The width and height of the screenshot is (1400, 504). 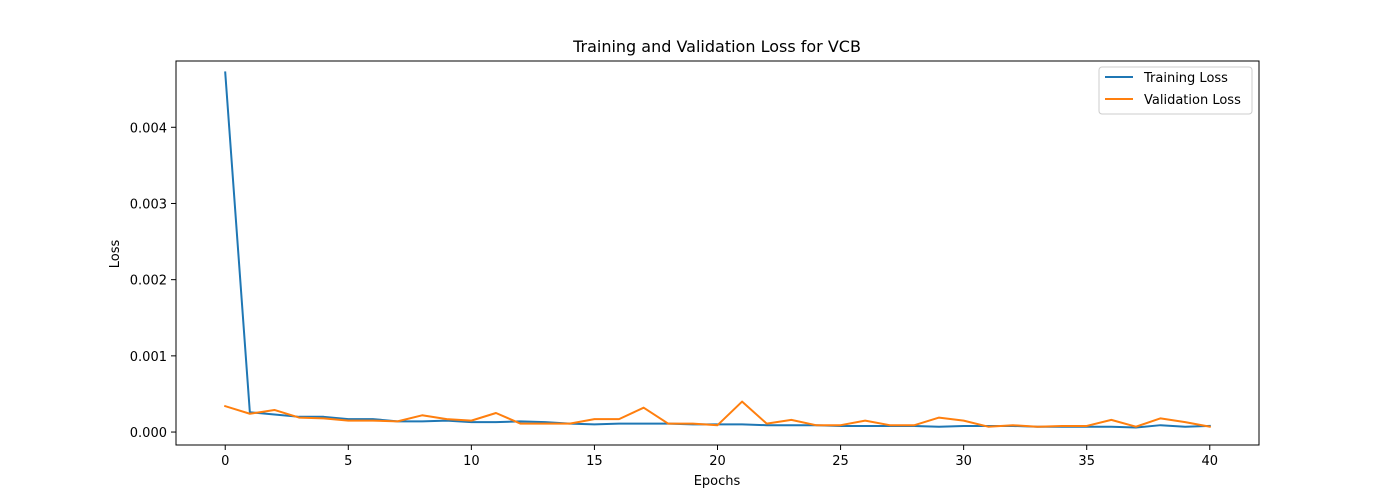 What do you see at coordinates (1209, 461) in the screenshot?
I see `x-tick-label: 40` at bounding box center [1209, 461].